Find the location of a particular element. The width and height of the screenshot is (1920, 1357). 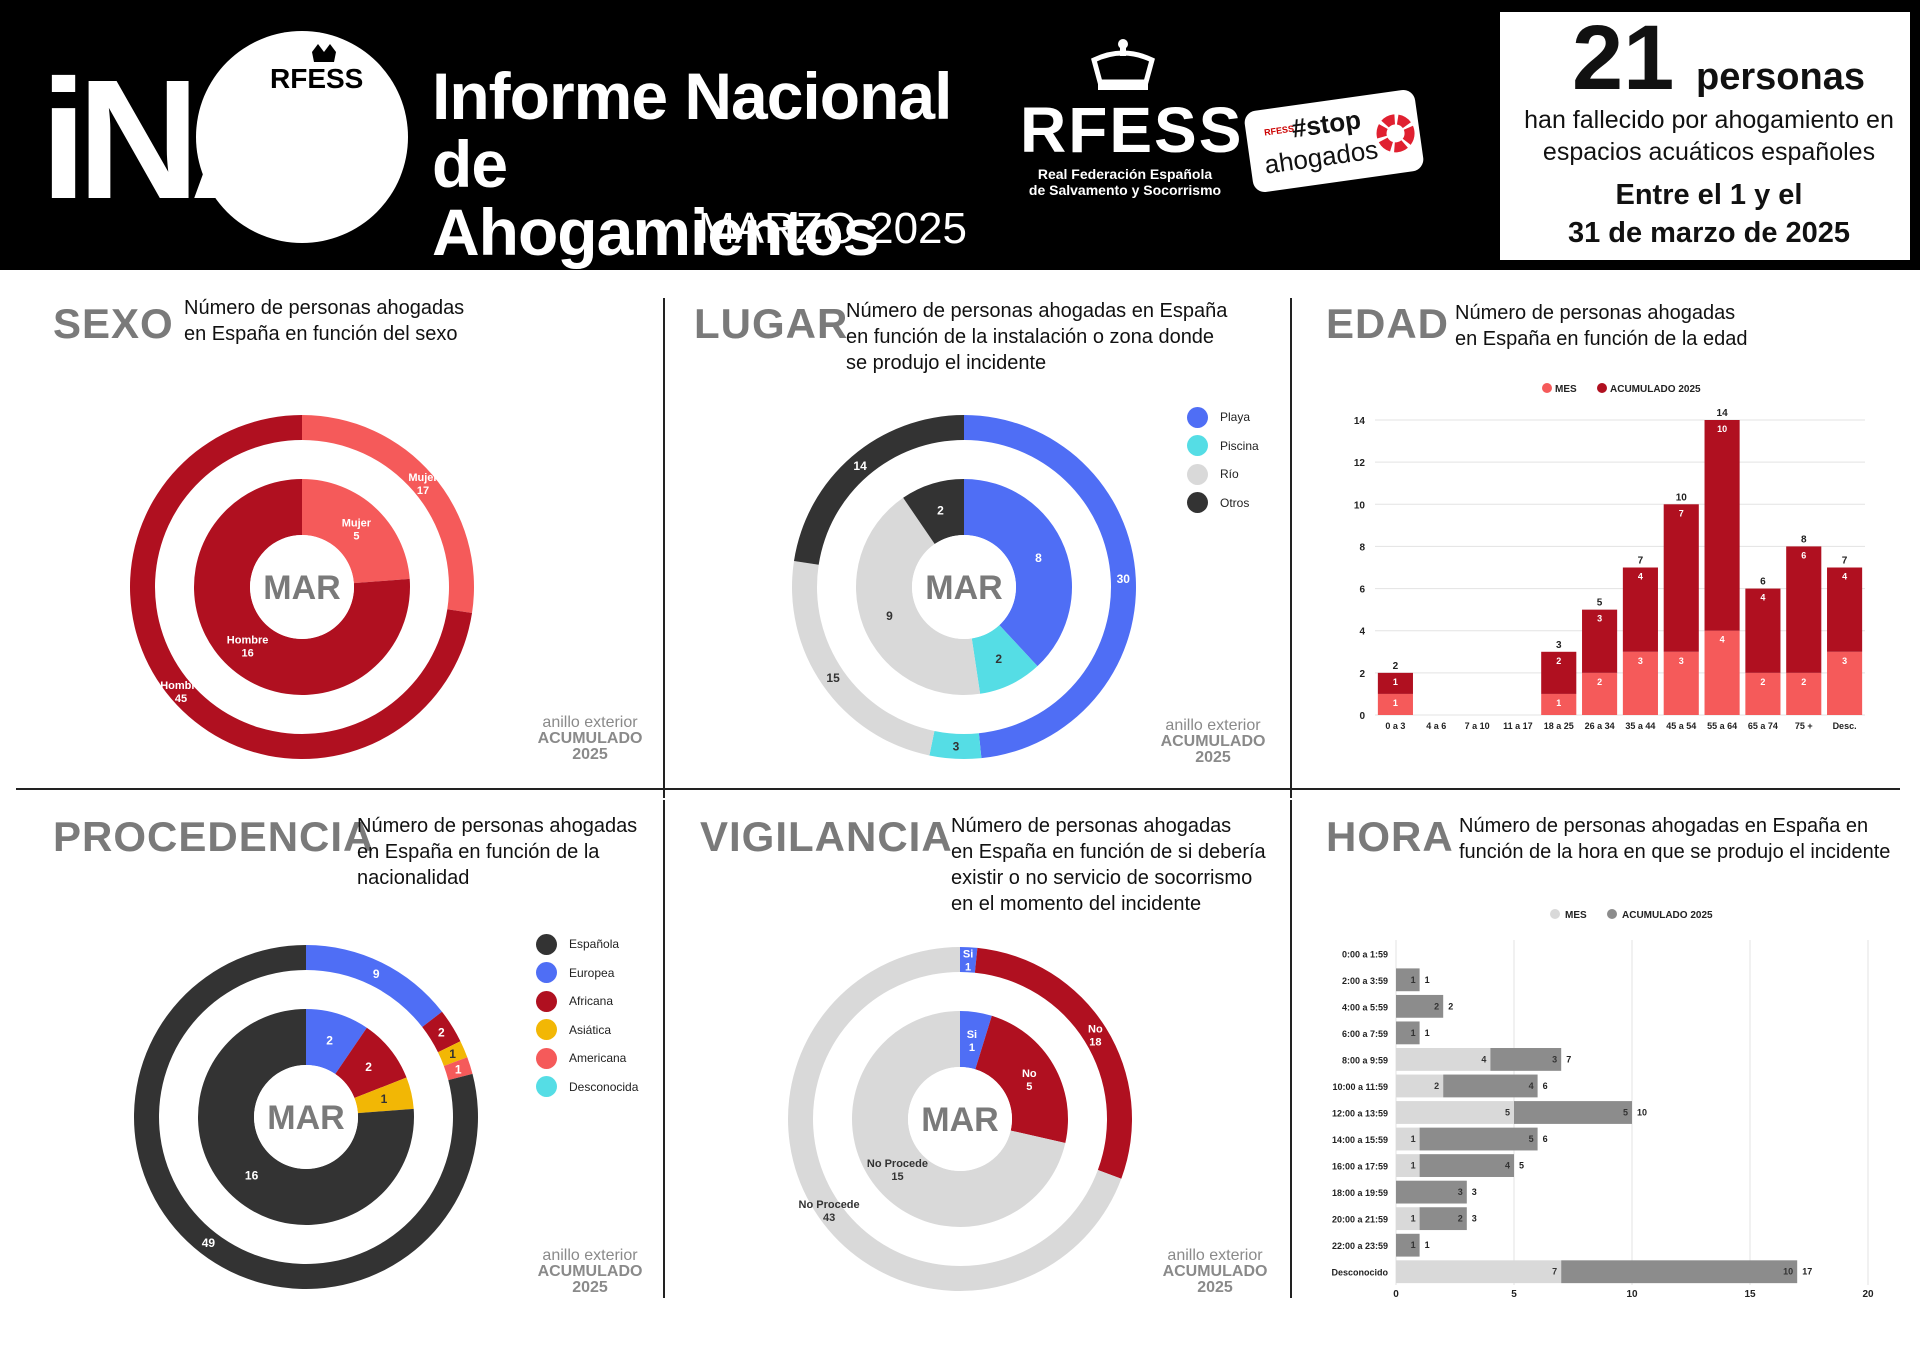

y-tick-label: 2 is located at coordinates (1362, 674).